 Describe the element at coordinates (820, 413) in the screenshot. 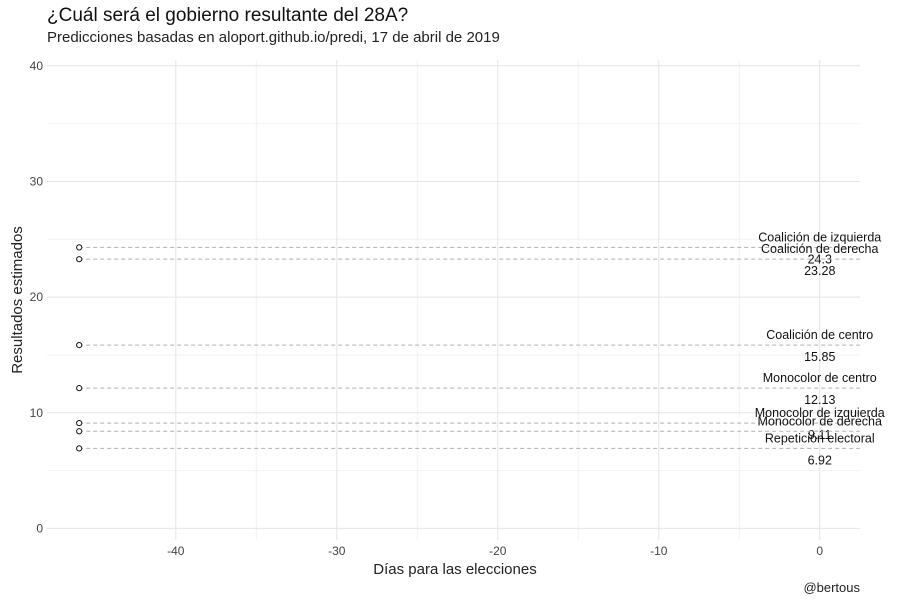

I see `series-name-label: Monocolor de izquierda` at that location.